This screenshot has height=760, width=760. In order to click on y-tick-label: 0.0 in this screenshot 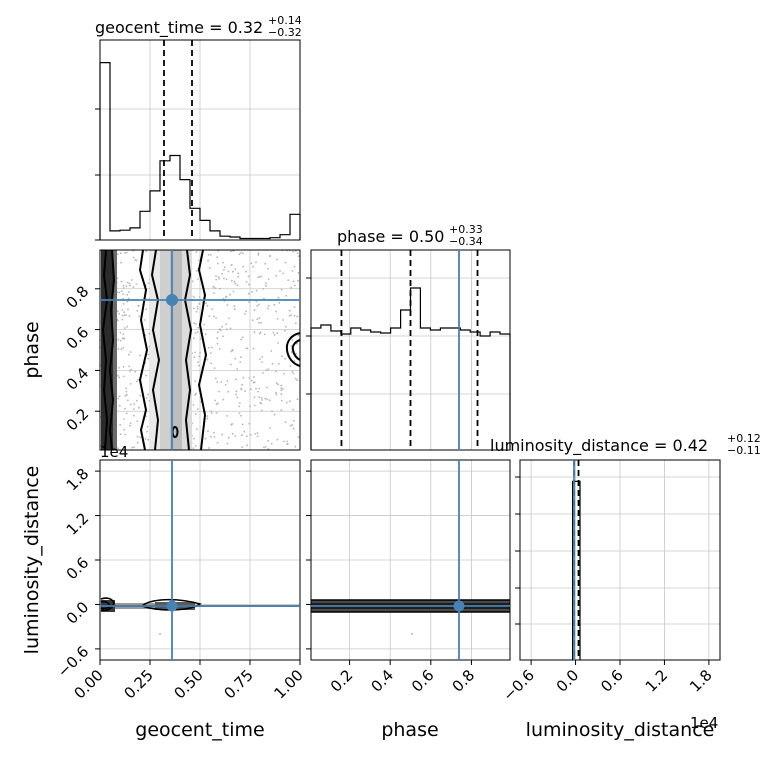, I will do `click(78, 613)`.